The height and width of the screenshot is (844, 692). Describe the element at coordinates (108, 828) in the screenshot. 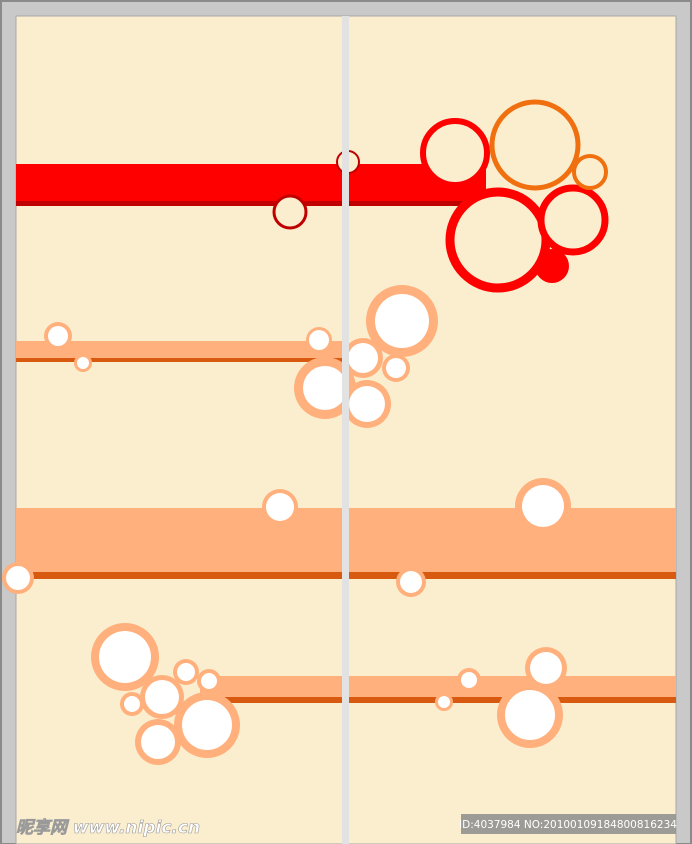

I see `site-watermark: 昵享网 www.nipic.cn` at that location.